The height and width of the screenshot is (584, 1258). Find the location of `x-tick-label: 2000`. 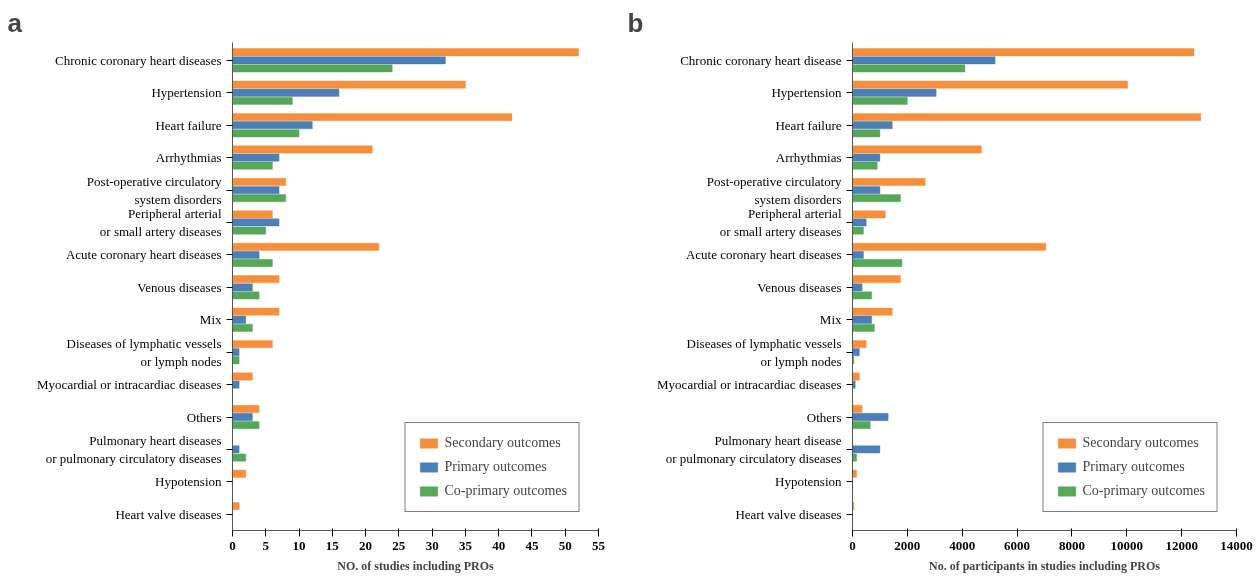

x-tick-label: 2000 is located at coordinates (907, 545).